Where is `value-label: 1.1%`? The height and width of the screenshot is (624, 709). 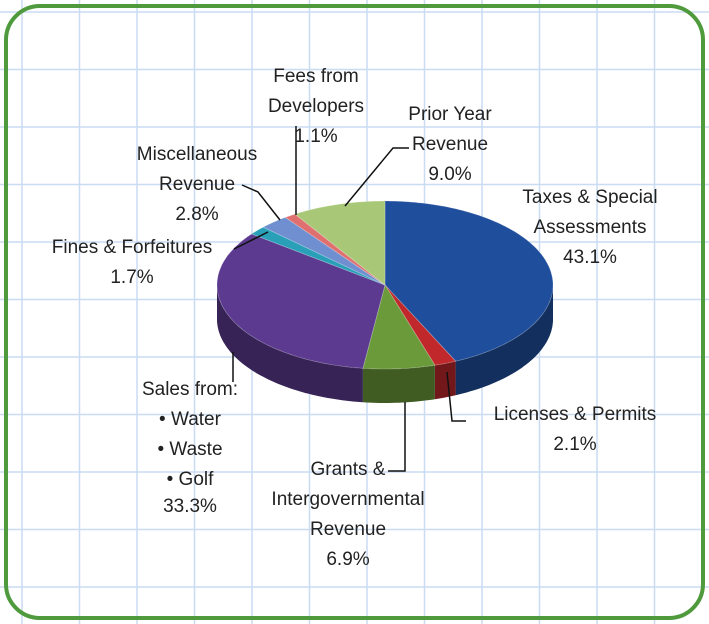 value-label: 1.1% is located at coordinates (315, 136).